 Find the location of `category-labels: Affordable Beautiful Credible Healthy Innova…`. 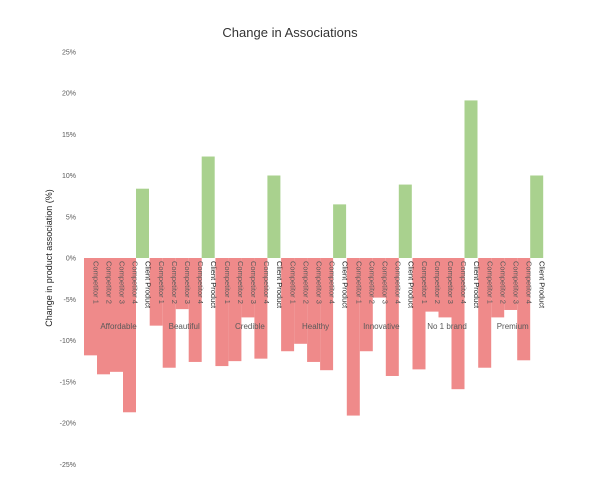

category-labels: Affordable Beautiful Credible Healthy Innova… is located at coordinates (314, 326).